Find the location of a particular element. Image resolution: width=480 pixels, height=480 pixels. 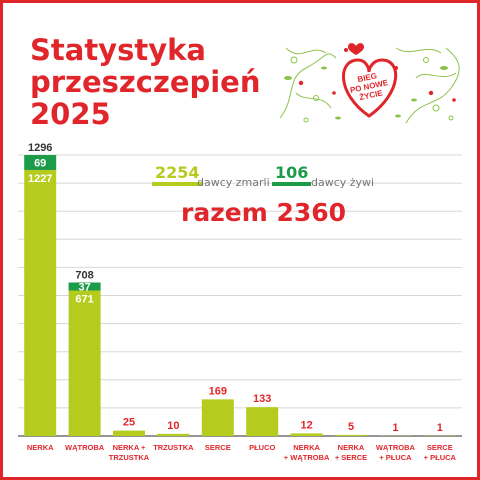

data-label-total: 1296 is located at coordinates (40, 148).